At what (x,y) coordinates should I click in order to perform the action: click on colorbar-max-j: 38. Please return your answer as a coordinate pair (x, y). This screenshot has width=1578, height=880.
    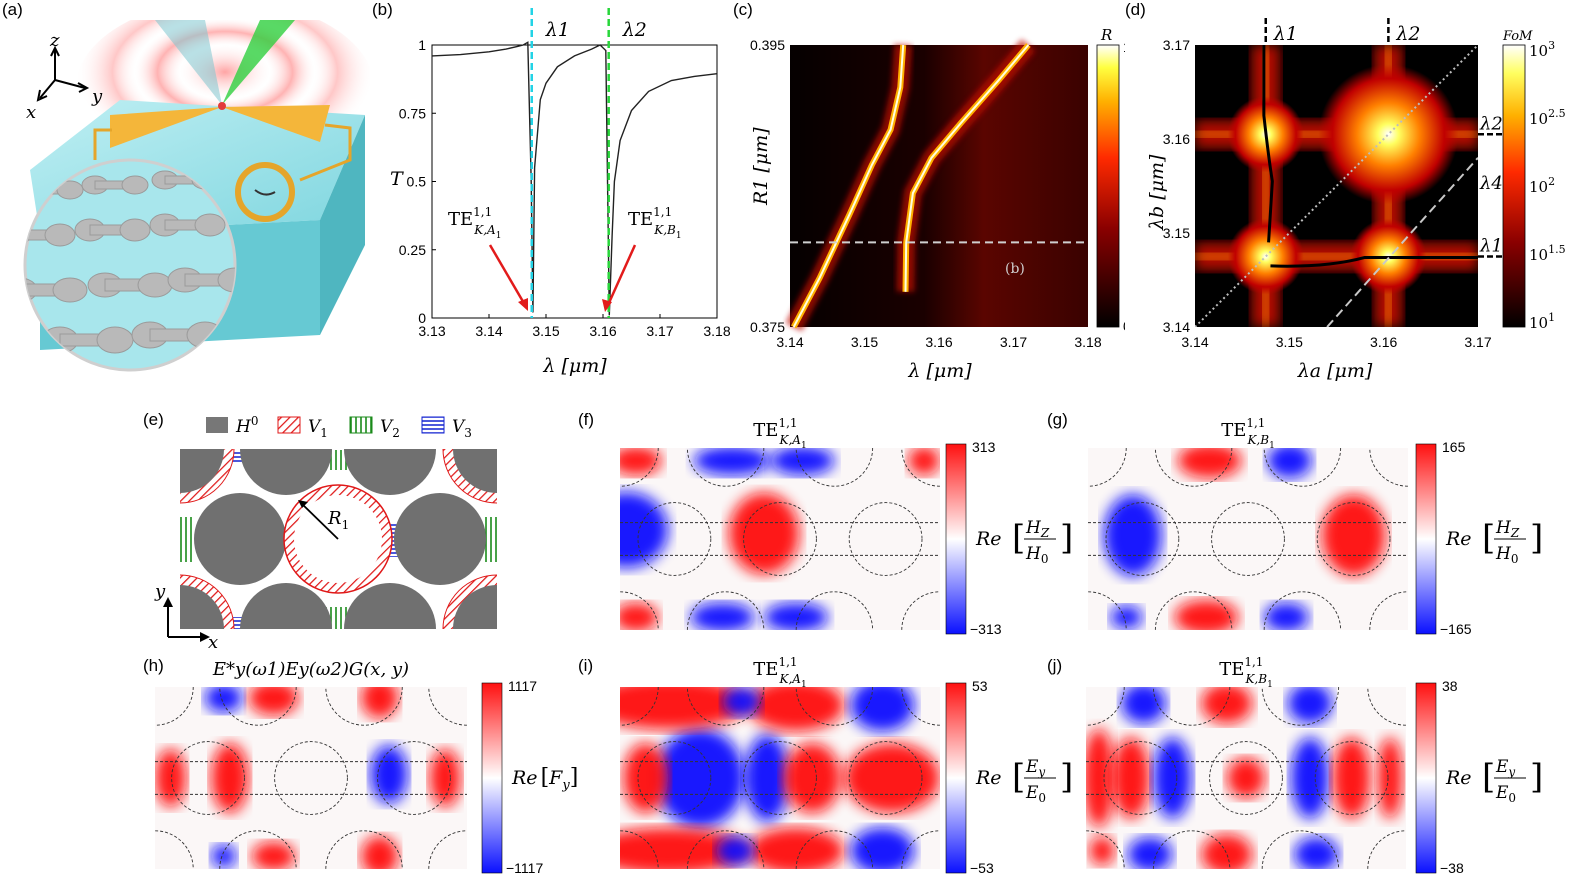
    Looking at the image, I should click on (1450, 686).